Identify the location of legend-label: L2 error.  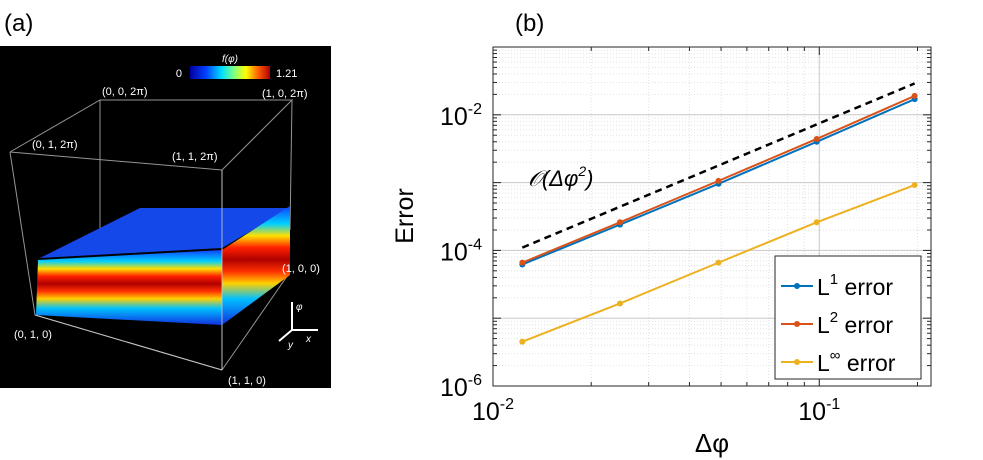
(855, 323).